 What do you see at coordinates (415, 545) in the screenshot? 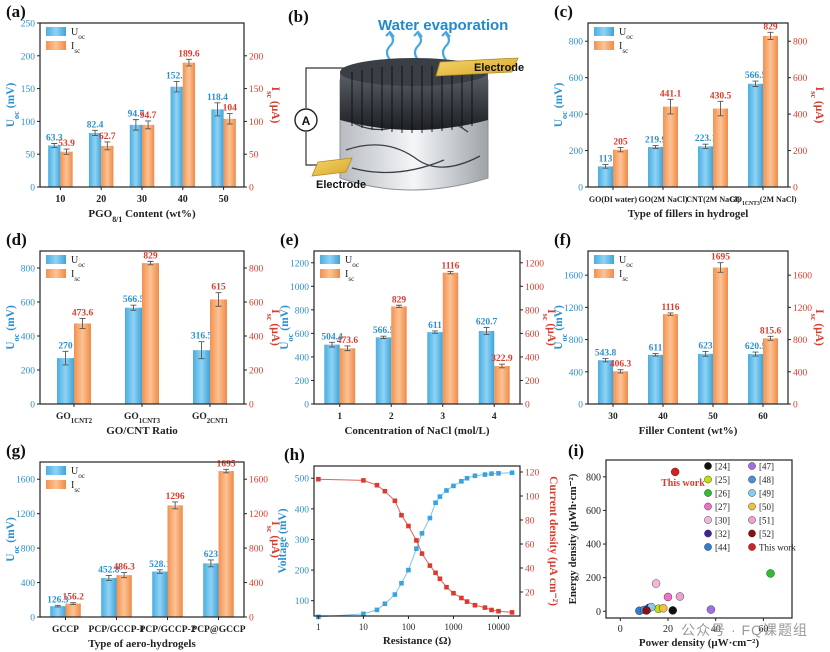
I see `voltage-line` at bounding box center [415, 545].